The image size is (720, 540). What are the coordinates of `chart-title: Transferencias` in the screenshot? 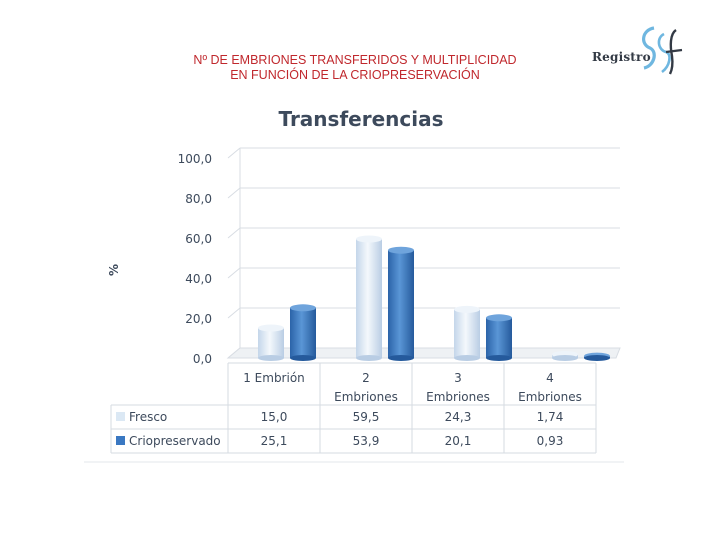 It's located at (361, 119).